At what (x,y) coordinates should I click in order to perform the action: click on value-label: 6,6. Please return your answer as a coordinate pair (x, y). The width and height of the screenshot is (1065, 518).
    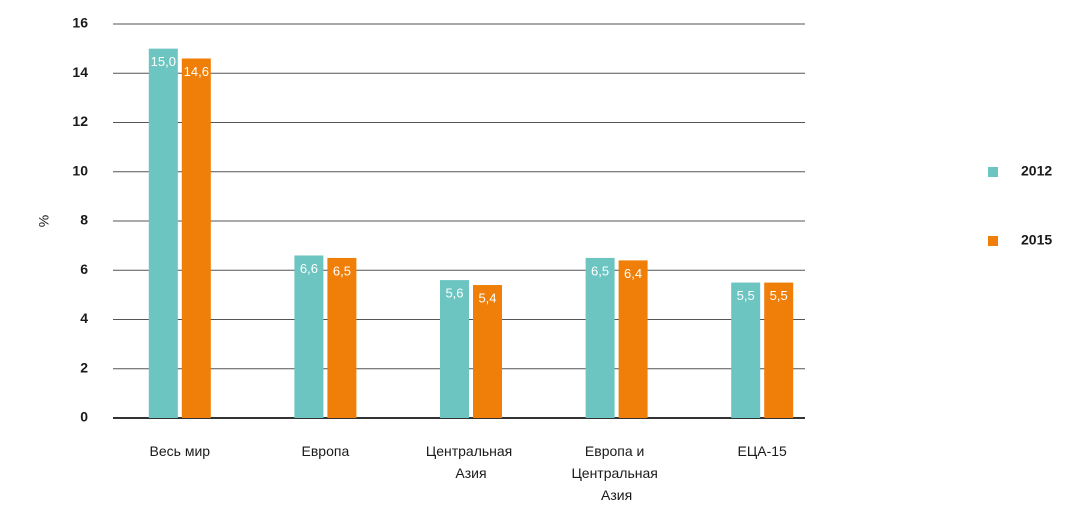
    Looking at the image, I should click on (309, 268).